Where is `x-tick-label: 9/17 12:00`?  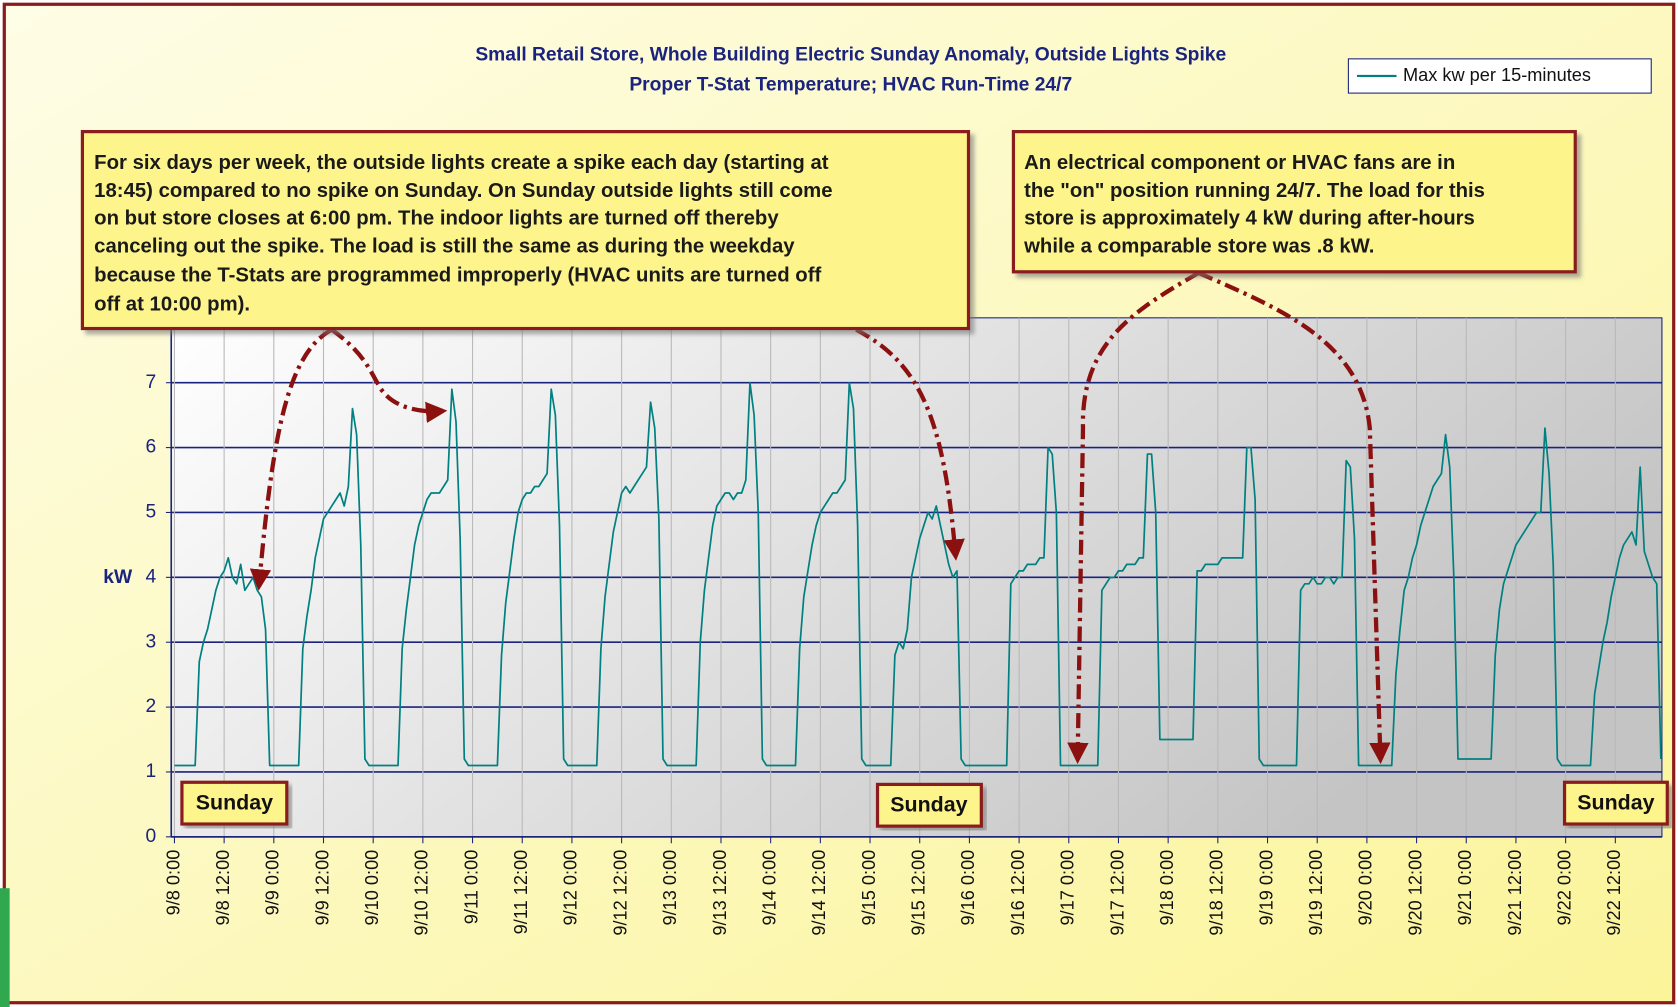 x-tick-label: 9/17 12:00 is located at coordinates (1117, 893).